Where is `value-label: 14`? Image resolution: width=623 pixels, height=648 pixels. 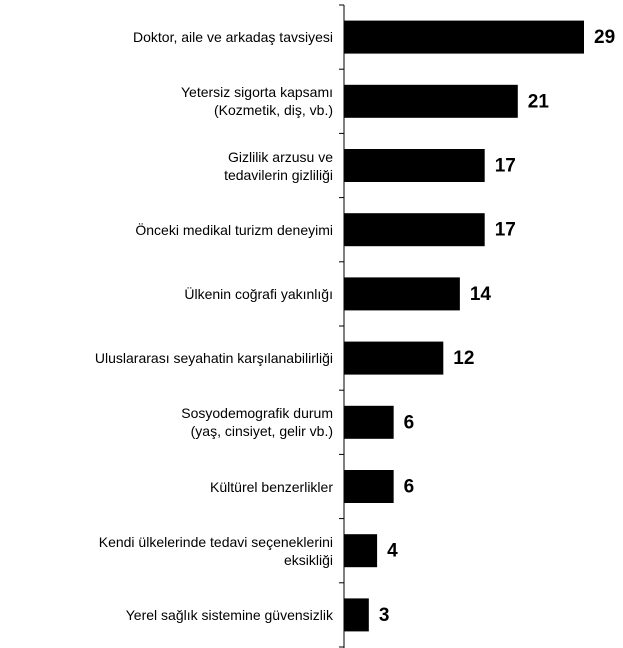
value-label: 14 is located at coordinates (481, 294).